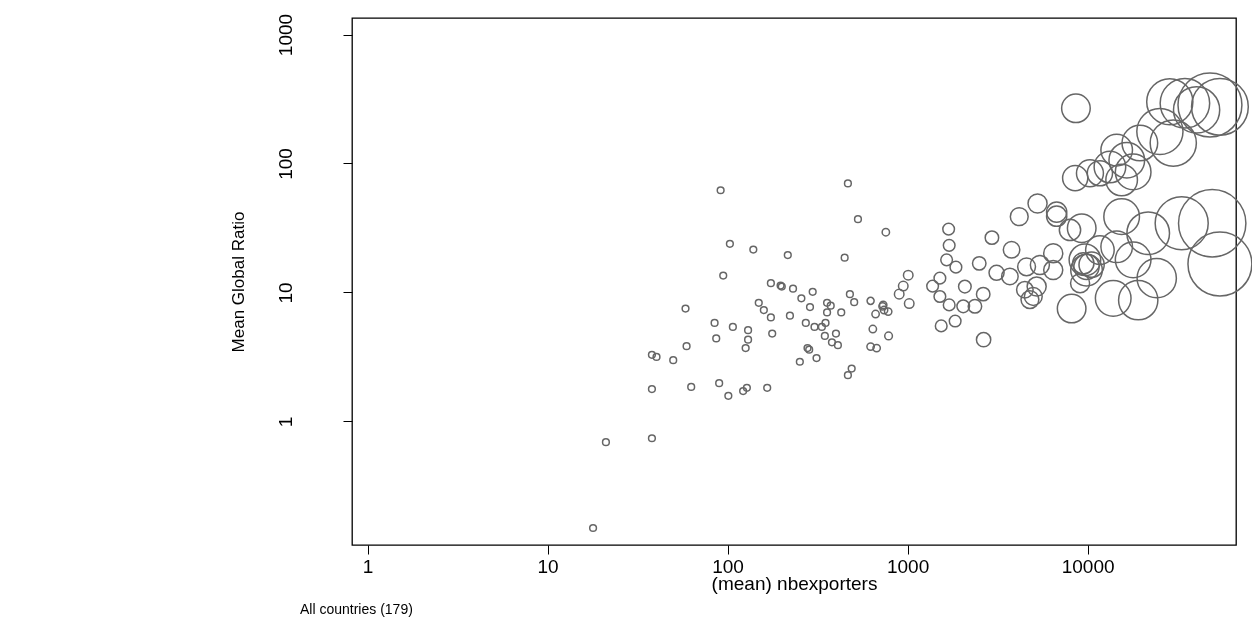 The image size is (1252, 637). Describe the element at coordinates (548, 566) in the screenshot. I see `x-tick-label: 10` at that location.